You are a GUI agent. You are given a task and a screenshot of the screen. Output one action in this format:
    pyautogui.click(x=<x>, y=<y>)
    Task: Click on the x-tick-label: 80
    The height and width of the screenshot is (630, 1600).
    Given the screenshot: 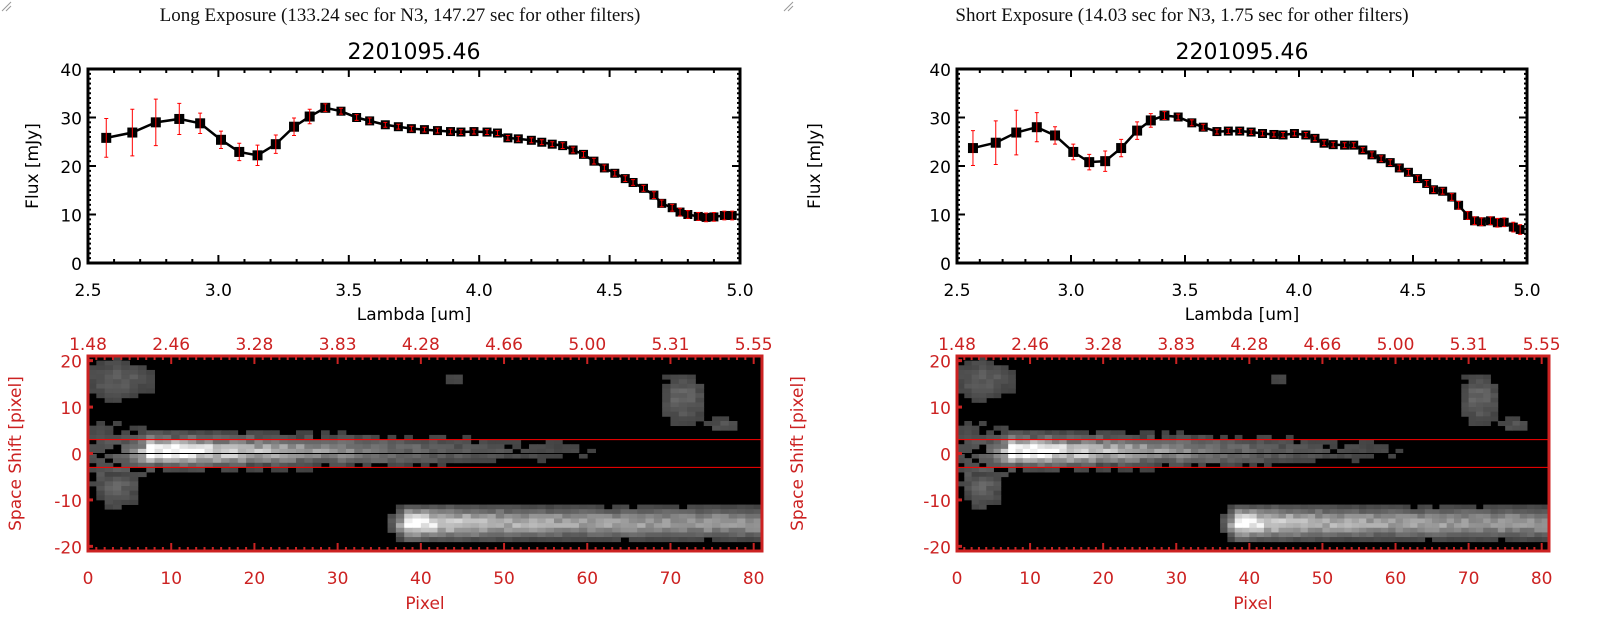 What is the action you would take?
    pyautogui.click(x=1542, y=579)
    